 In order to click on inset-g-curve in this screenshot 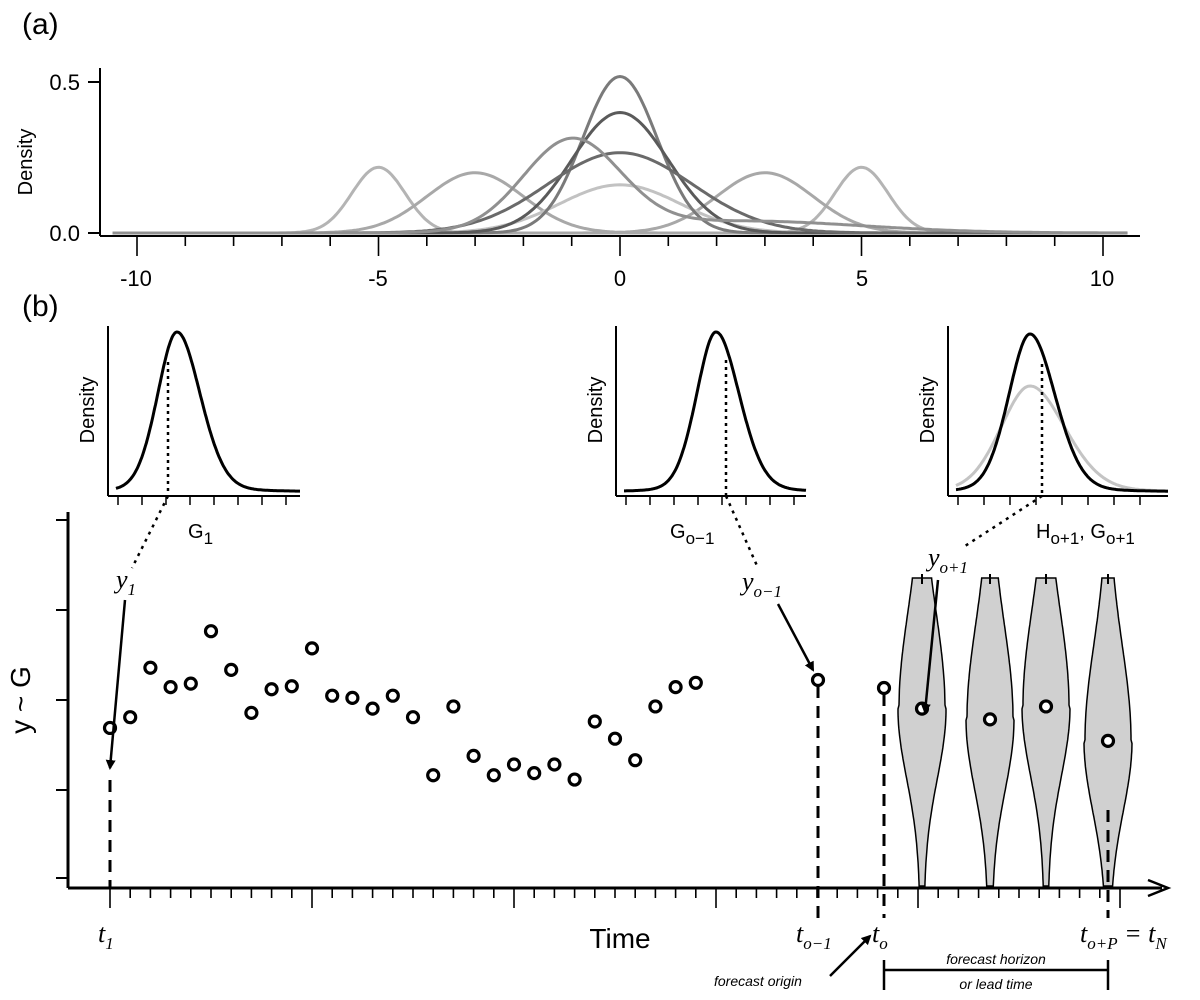, I will do `click(1061, 412)`.